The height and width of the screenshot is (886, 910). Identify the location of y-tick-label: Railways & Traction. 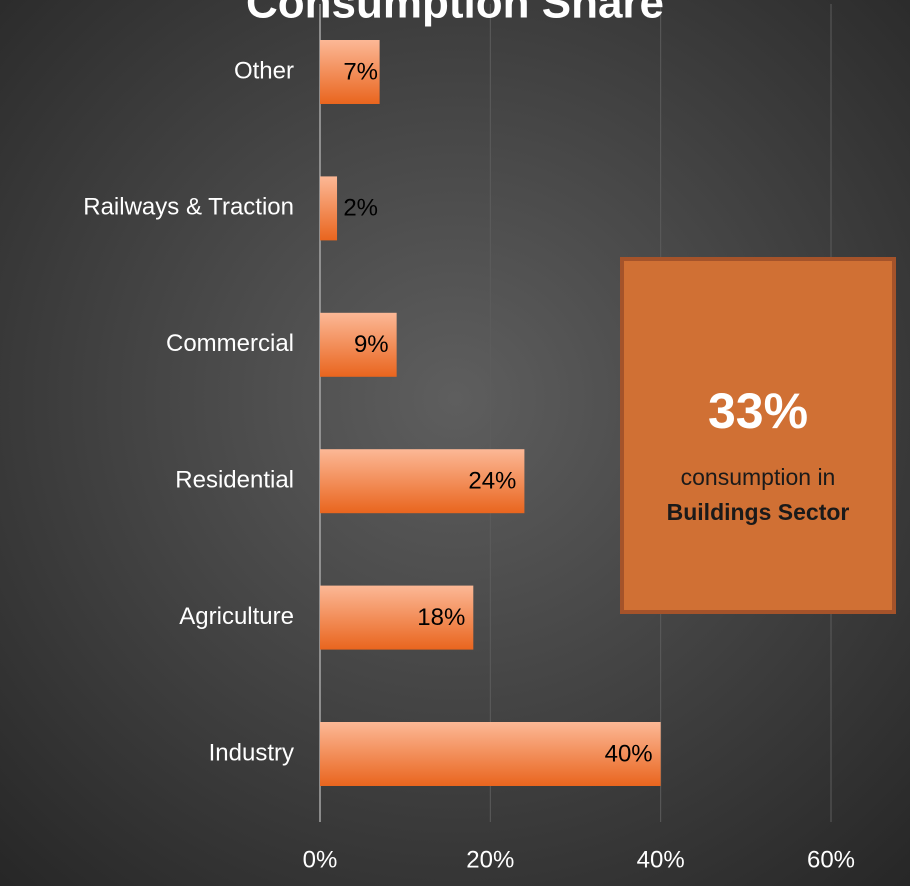
(188, 207).